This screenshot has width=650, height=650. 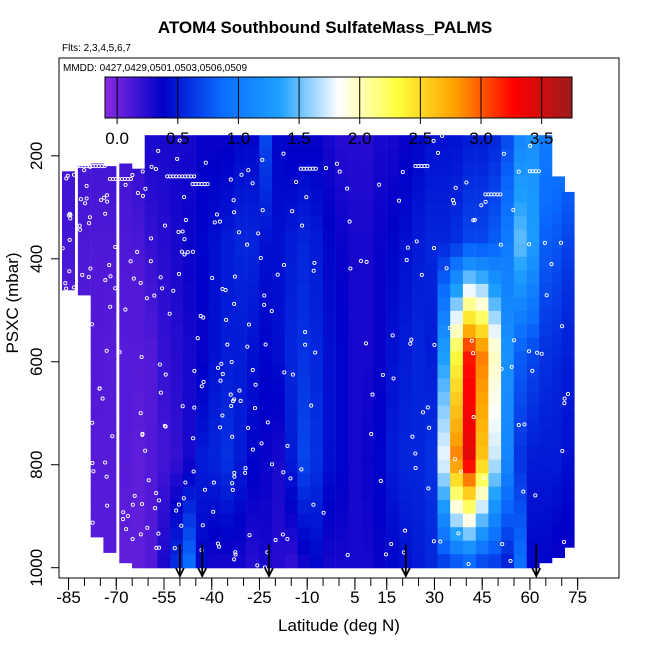 I want to click on x-tick-label: 45, so click(x=482, y=597).